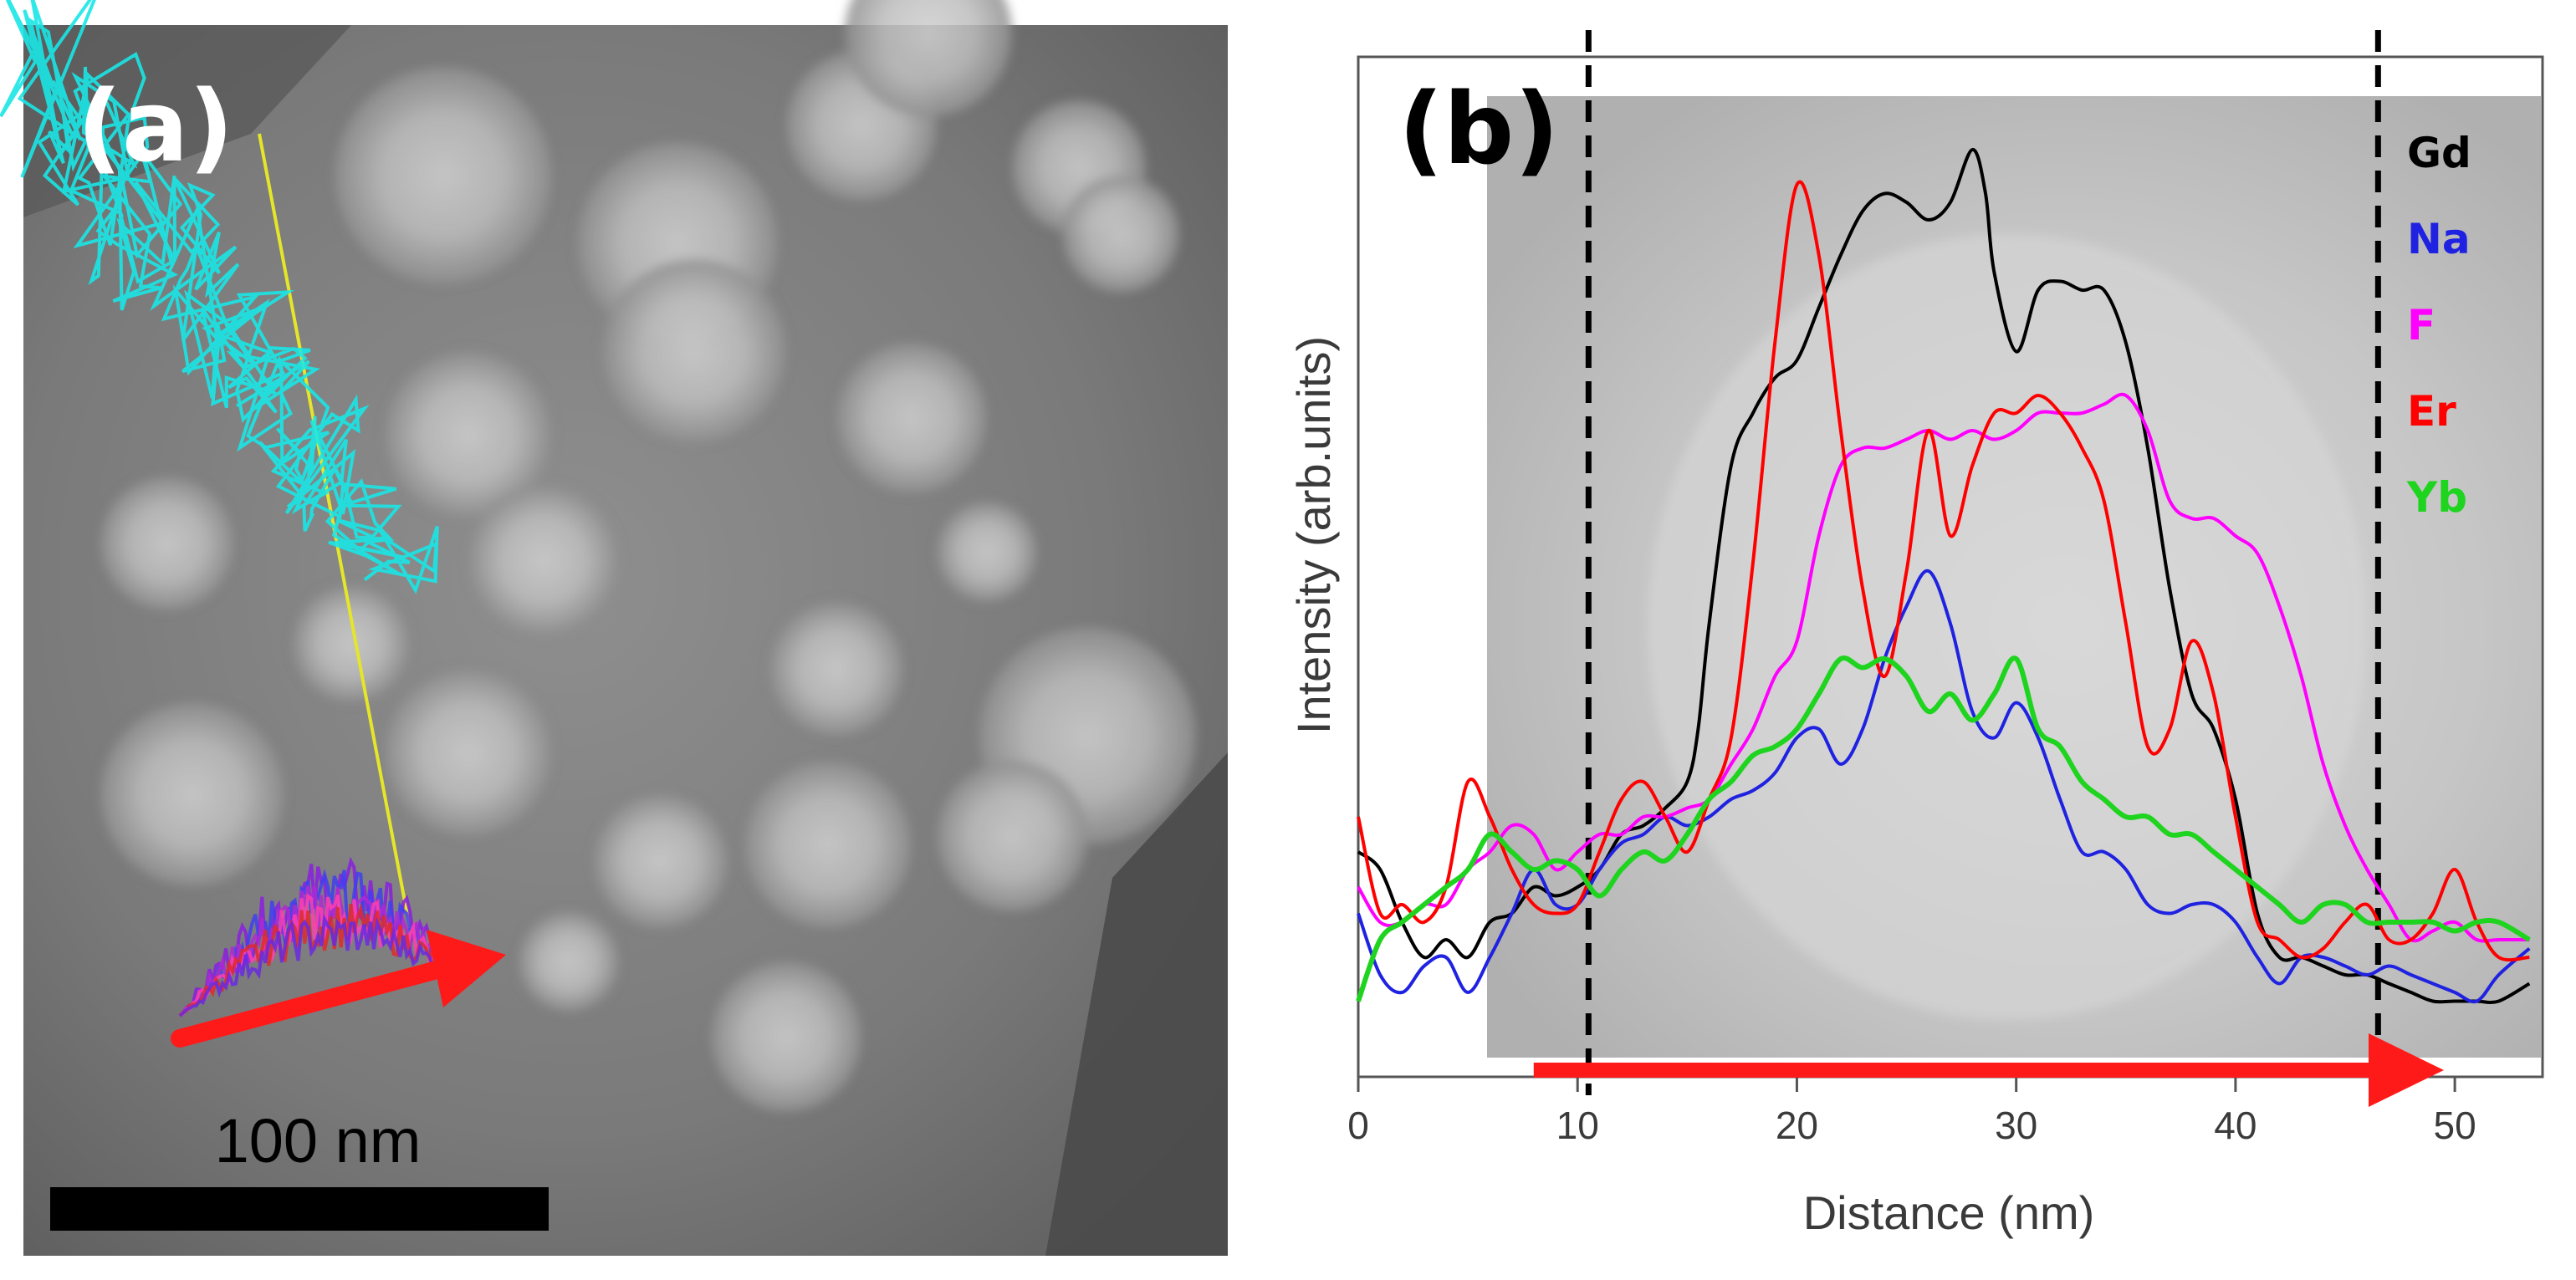 The image size is (2576, 1280). What do you see at coordinates (2431, 411) in the screenshot?
I see `legend-entry-er: Er` at bounding box center [2431, 411].